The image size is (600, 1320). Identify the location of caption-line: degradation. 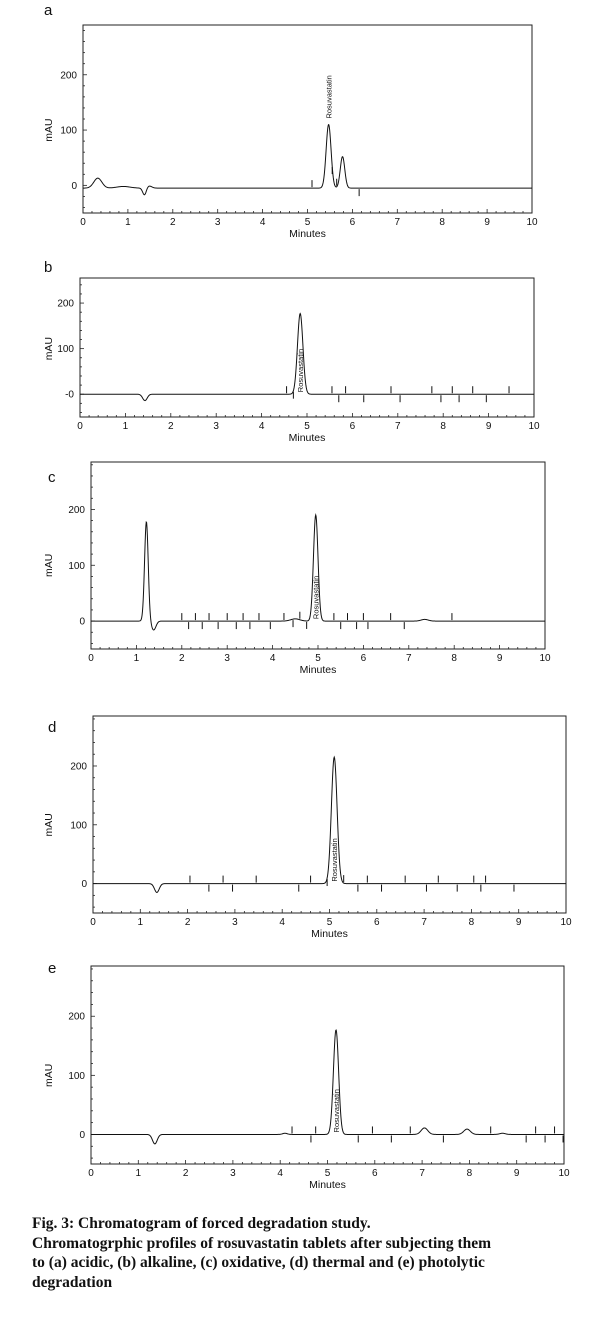
(72, 1282).